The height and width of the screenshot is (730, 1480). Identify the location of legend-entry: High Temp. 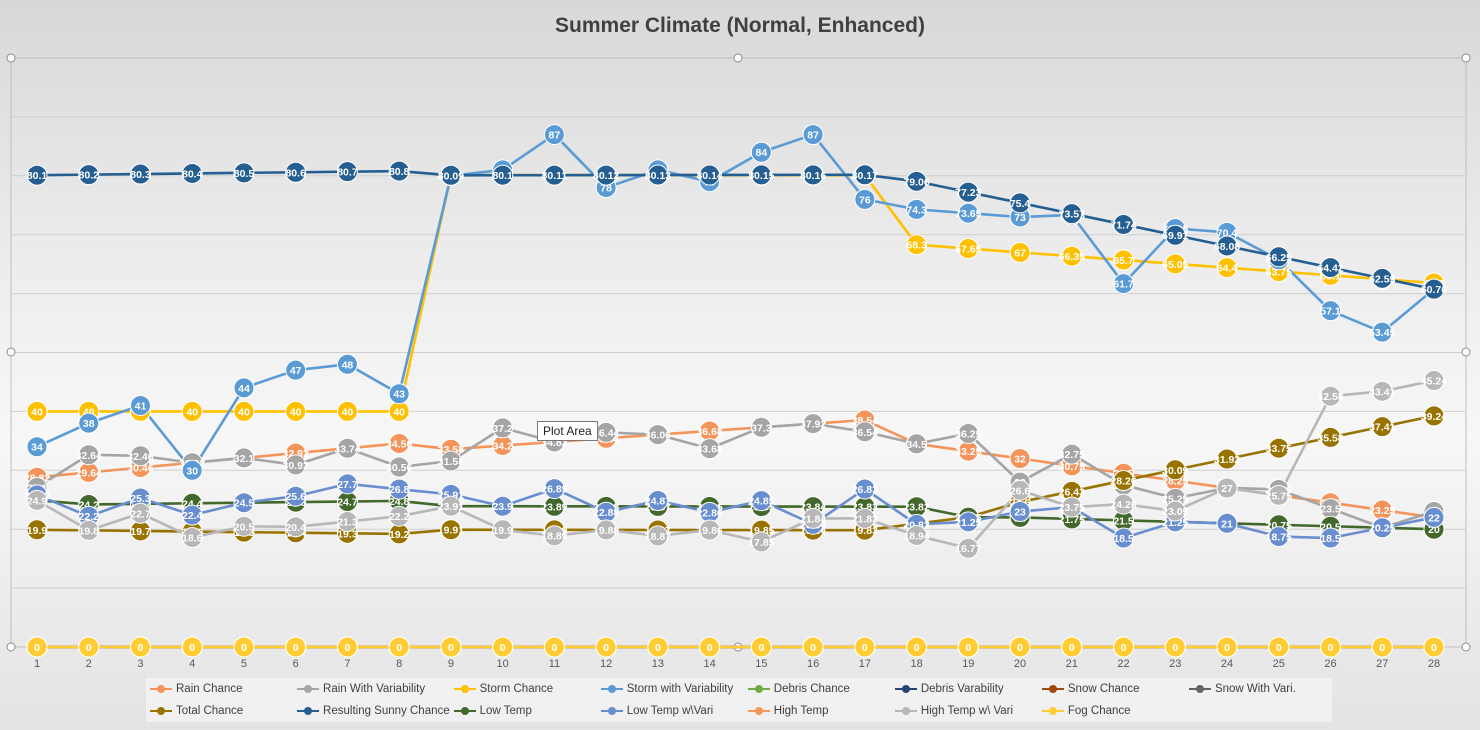
(817, 711).